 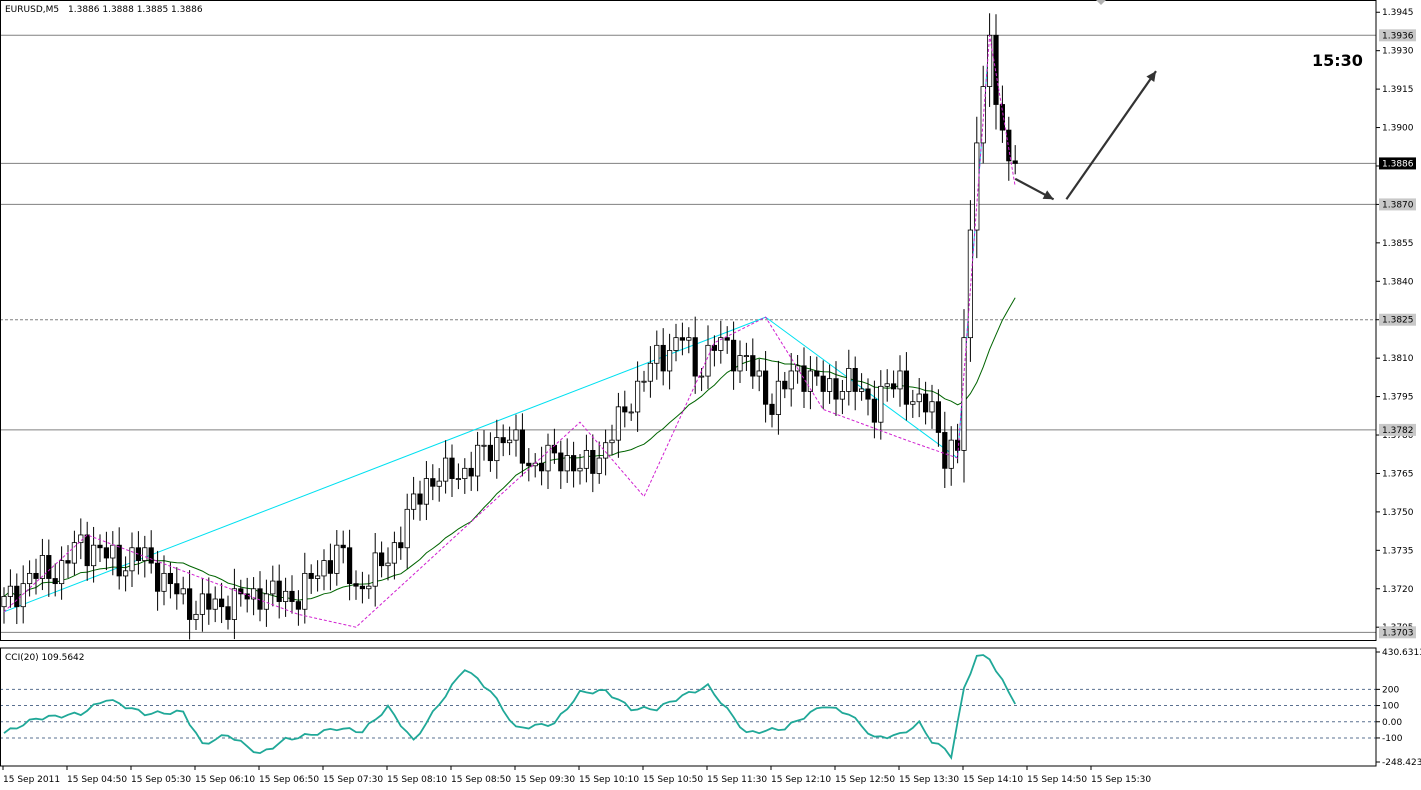 I want to click on arrow-head, so click(x=1048, y=195).